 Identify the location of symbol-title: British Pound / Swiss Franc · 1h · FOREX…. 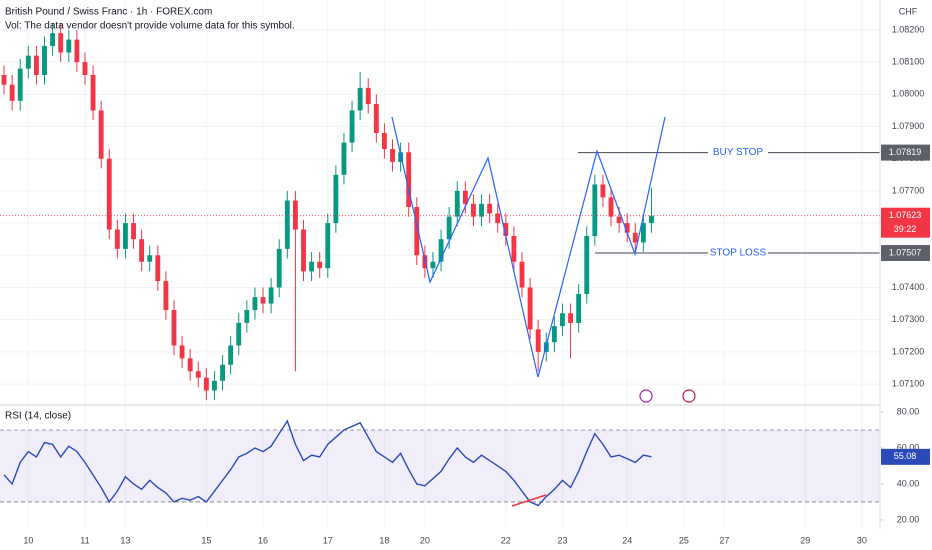
(108, 12).